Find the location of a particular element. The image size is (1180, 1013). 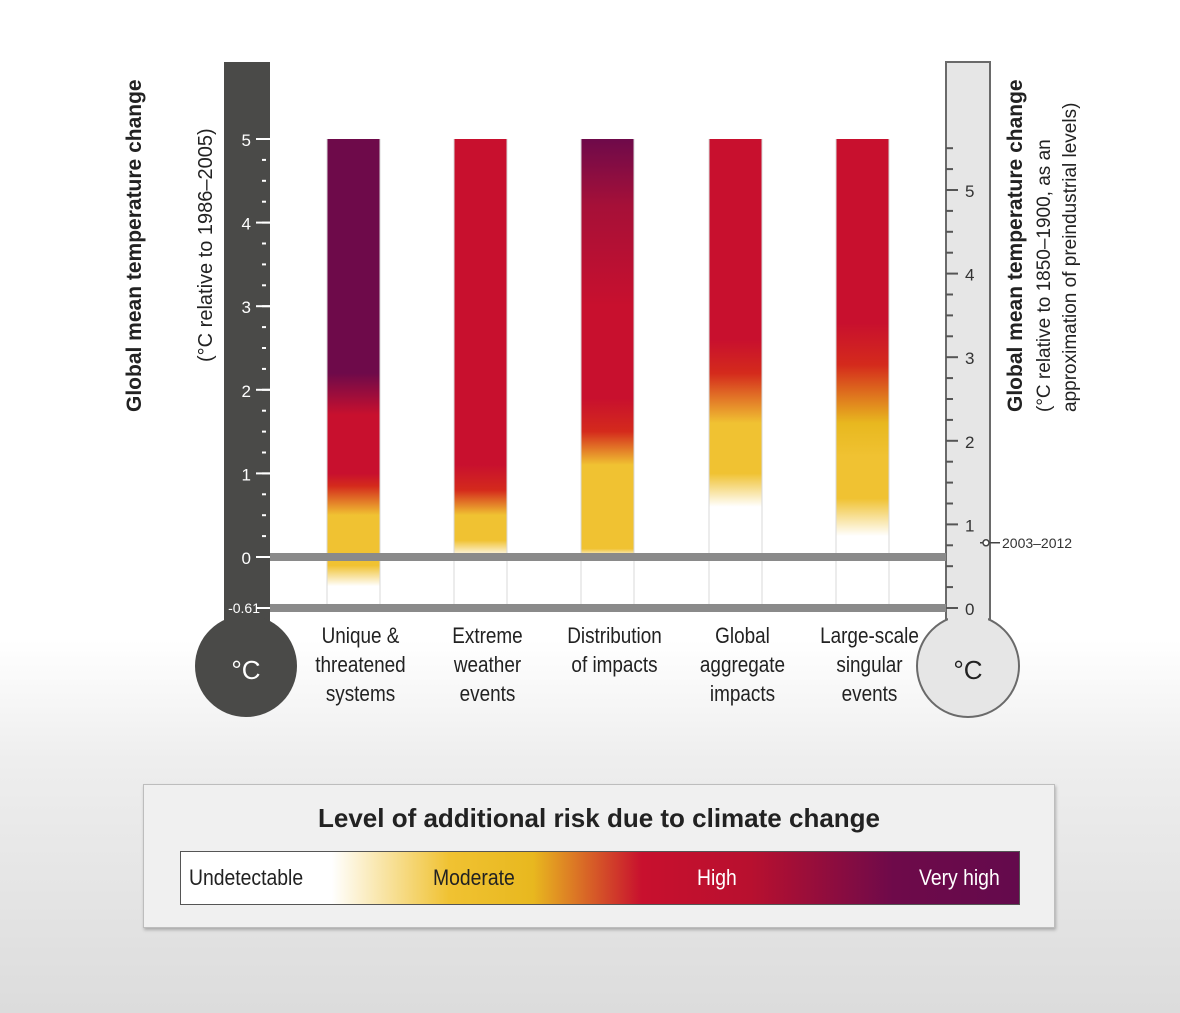

period-annotation: 2003–2012 is located at coordinates (1026, 543).